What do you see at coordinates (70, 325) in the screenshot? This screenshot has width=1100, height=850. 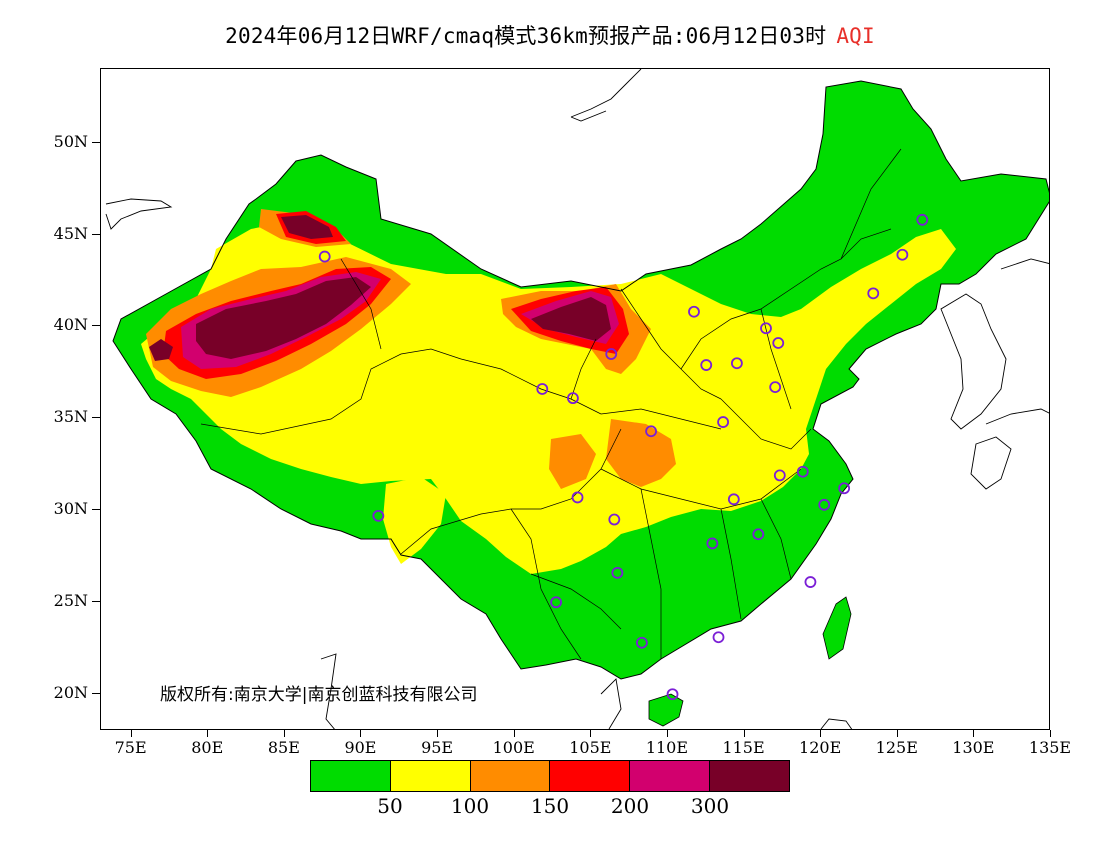 I see `y-tick-label-40N: 40N` at bounding box center [70, 325].